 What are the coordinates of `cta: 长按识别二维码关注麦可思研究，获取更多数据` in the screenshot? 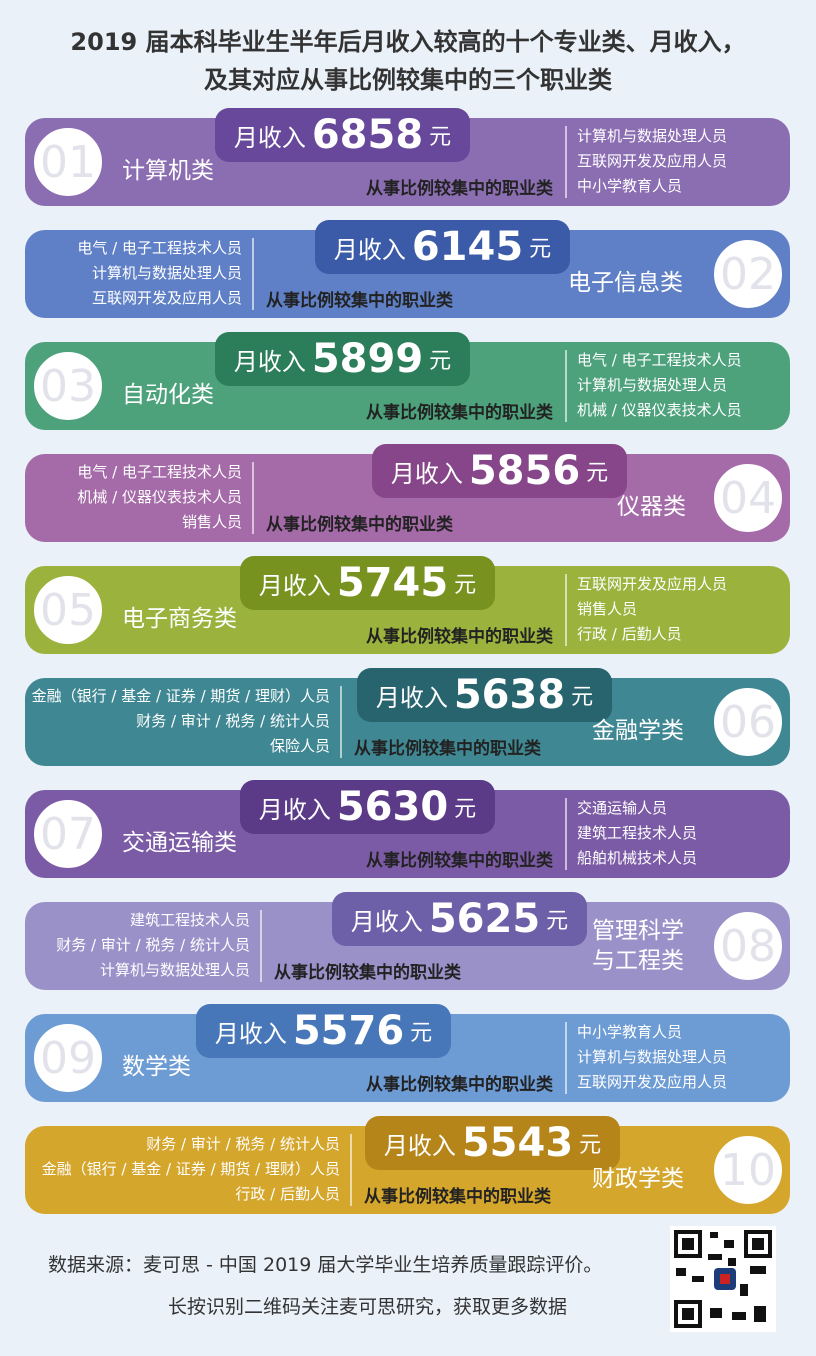 It's located at (368, 1307).